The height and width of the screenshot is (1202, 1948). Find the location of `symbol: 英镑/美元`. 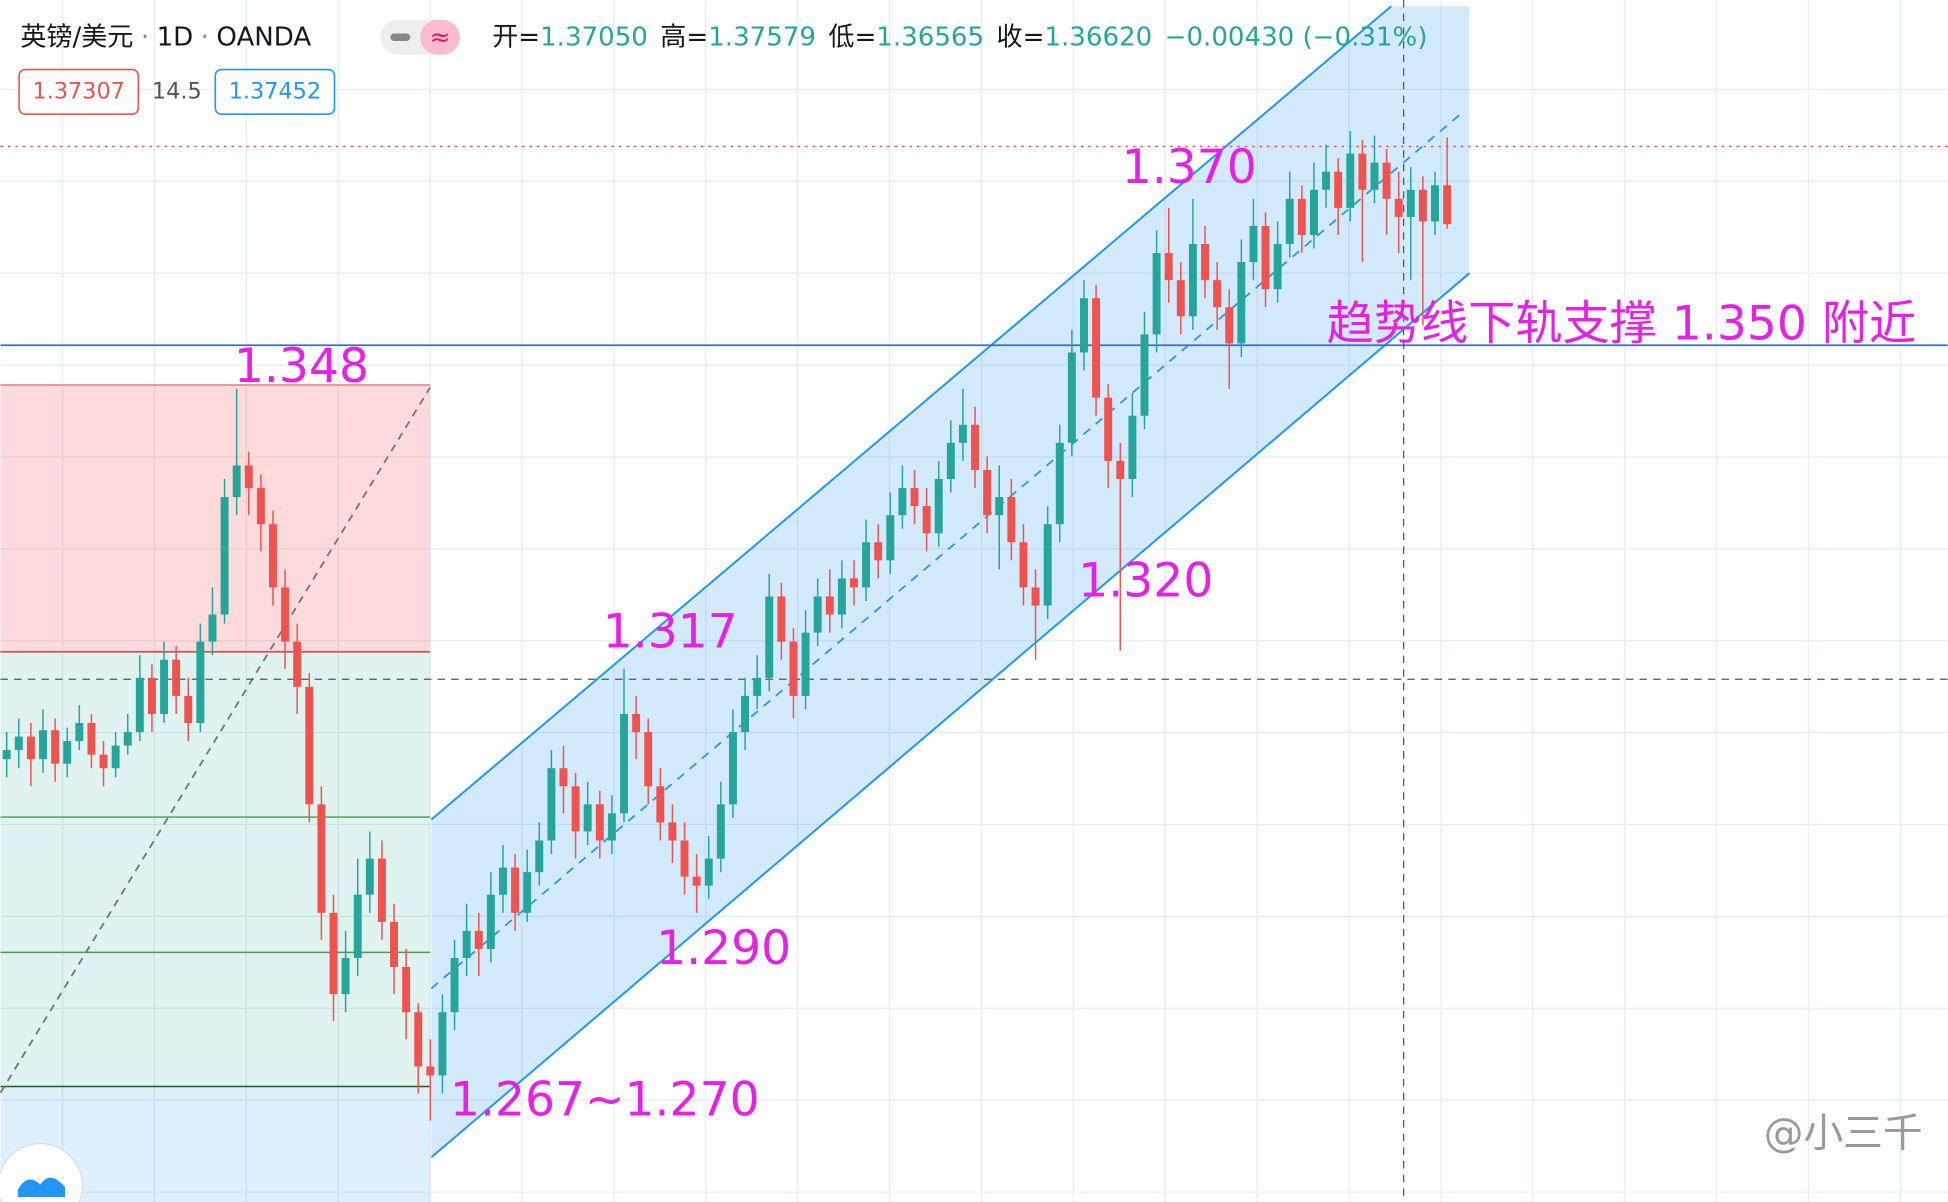

symbol: 英镑/美元 is located at coordinates (76, 37).